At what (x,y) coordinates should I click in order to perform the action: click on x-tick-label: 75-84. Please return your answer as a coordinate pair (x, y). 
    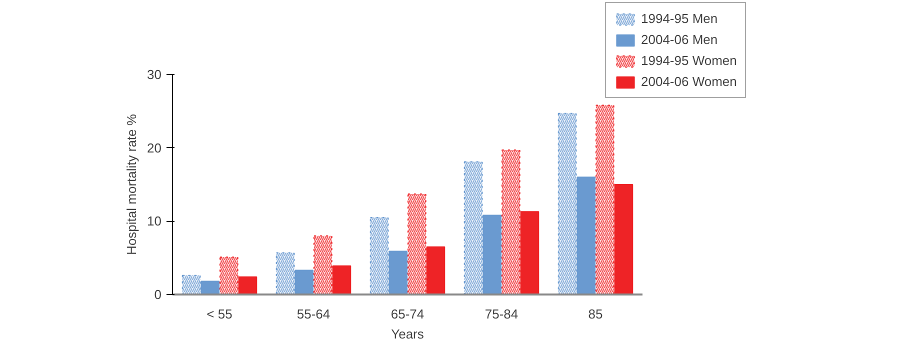
    Looking at the image, I should click on (501, 314).